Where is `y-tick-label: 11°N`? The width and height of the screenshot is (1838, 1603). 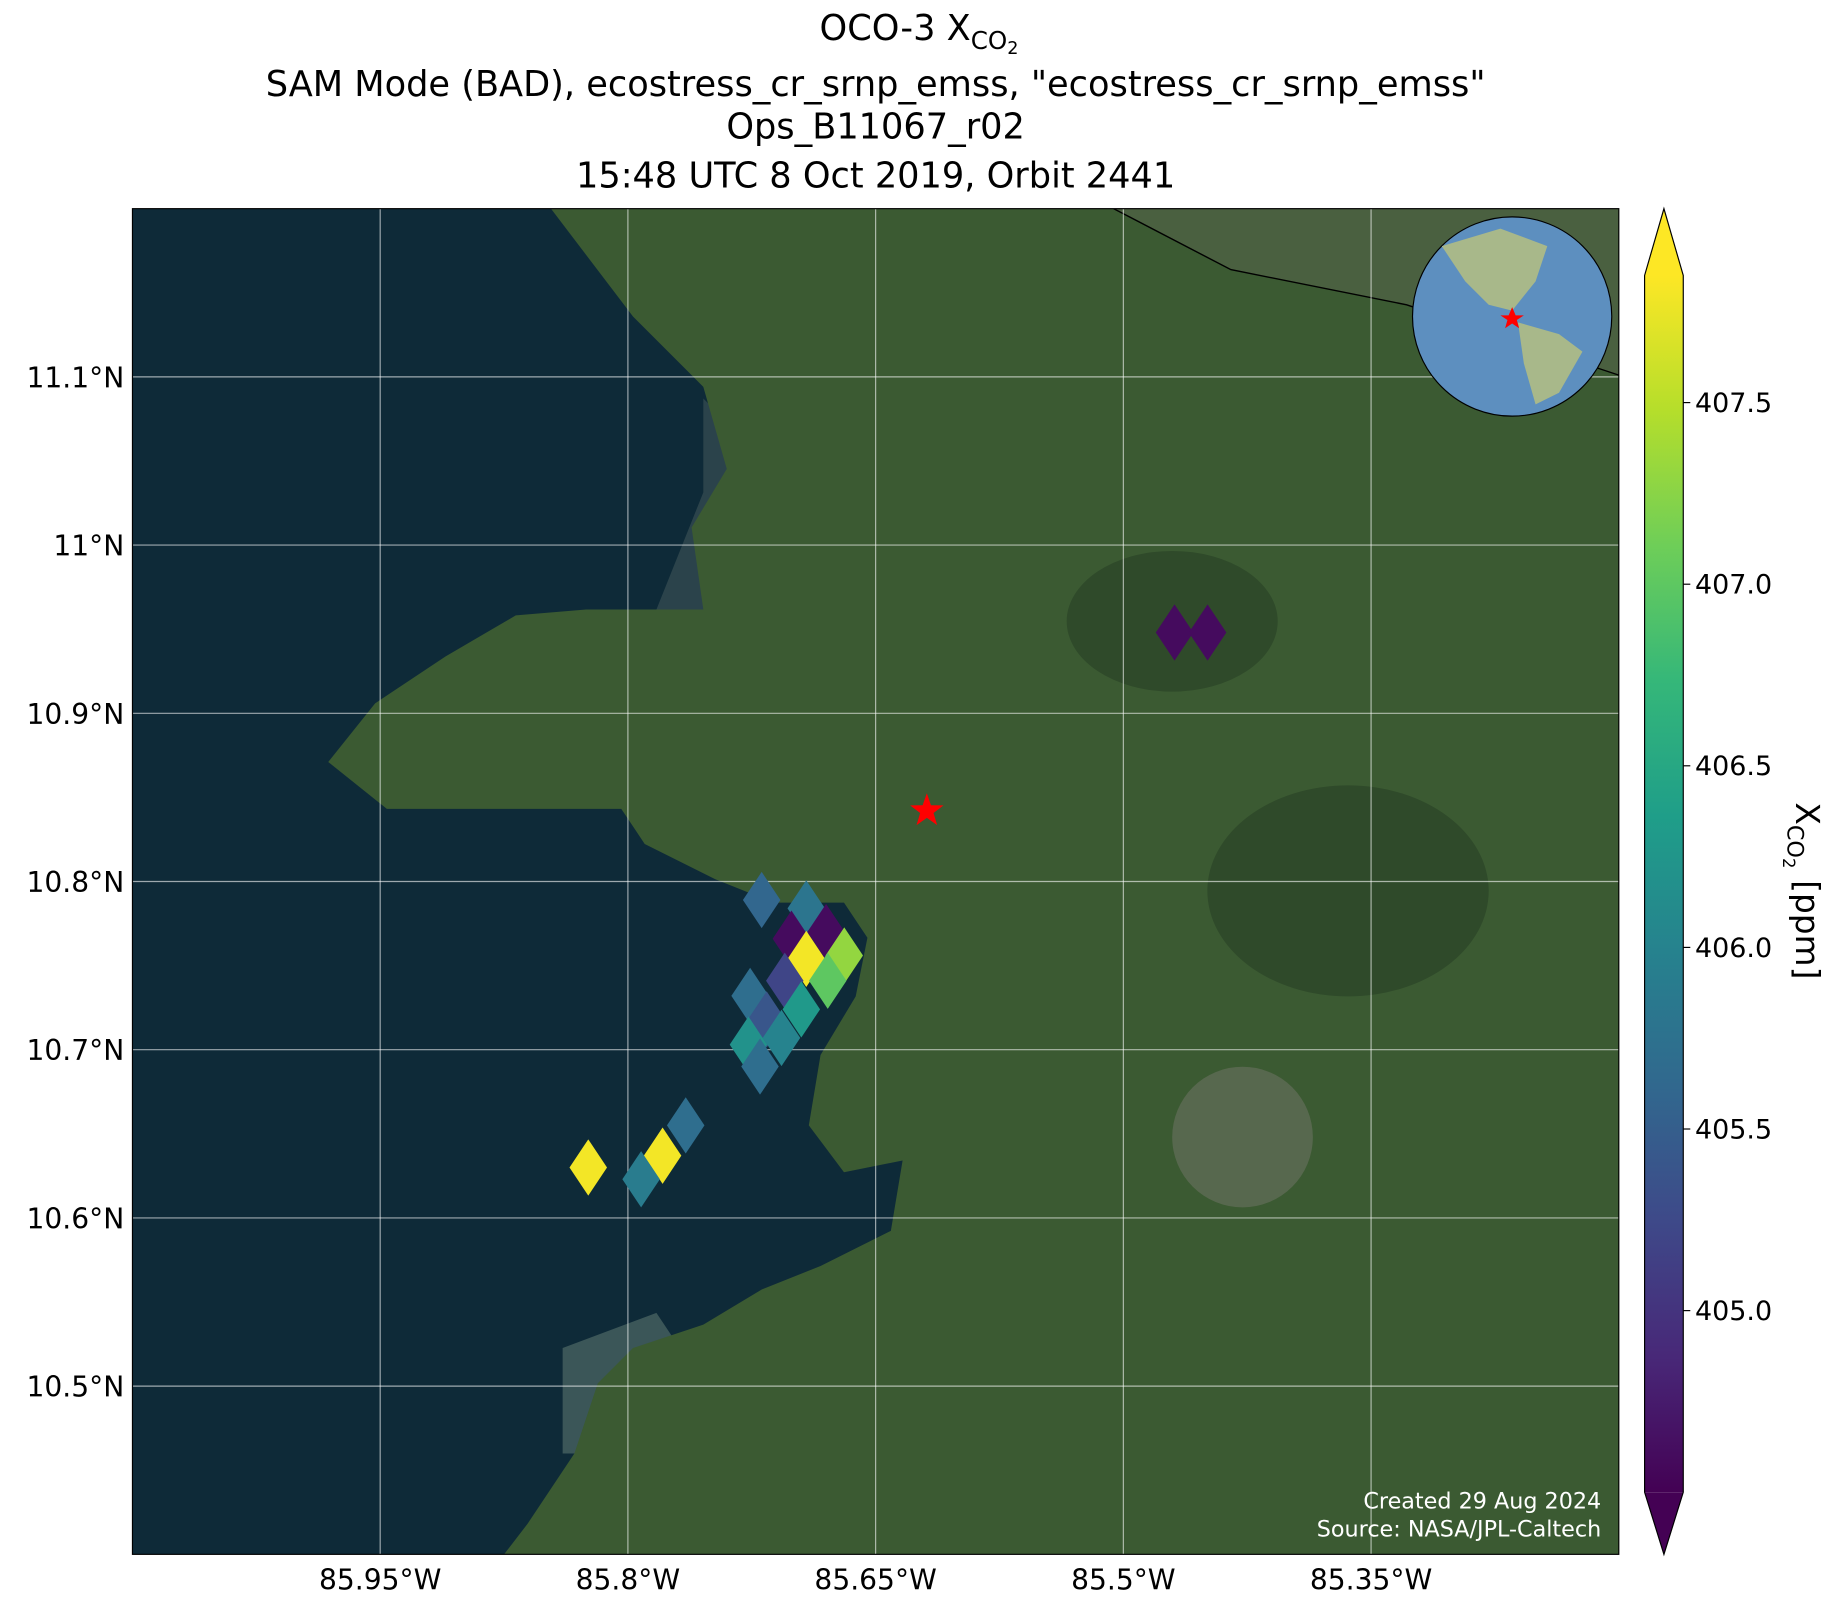 y-tick-label: 11°N is located at coordinates (88, 546).